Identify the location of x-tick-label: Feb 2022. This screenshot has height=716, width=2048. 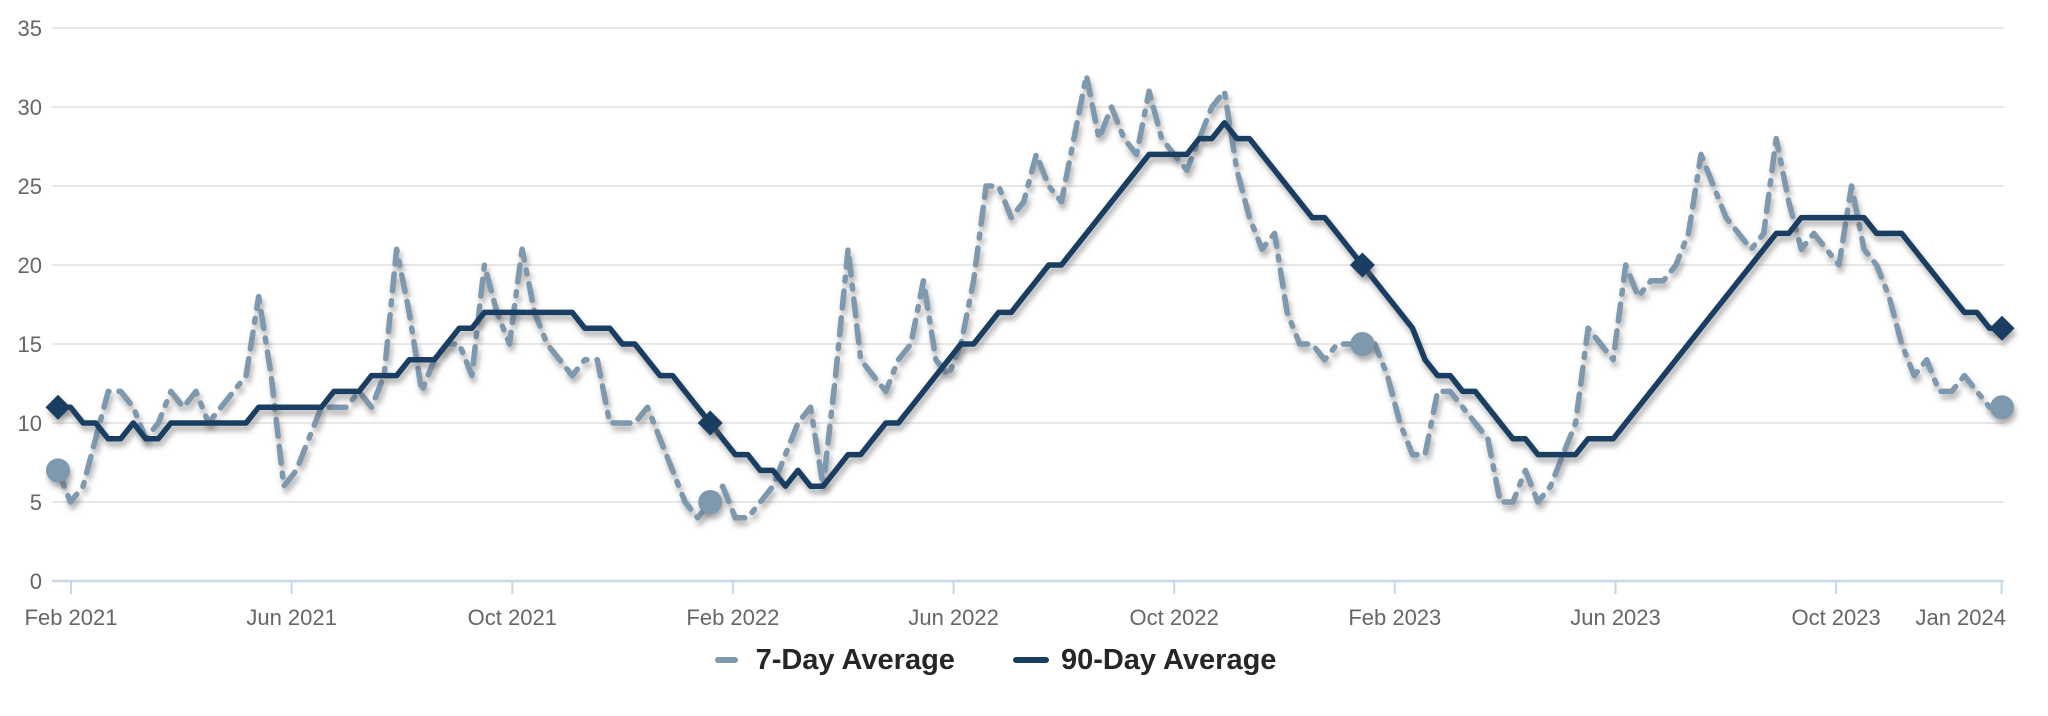
(732, 617).